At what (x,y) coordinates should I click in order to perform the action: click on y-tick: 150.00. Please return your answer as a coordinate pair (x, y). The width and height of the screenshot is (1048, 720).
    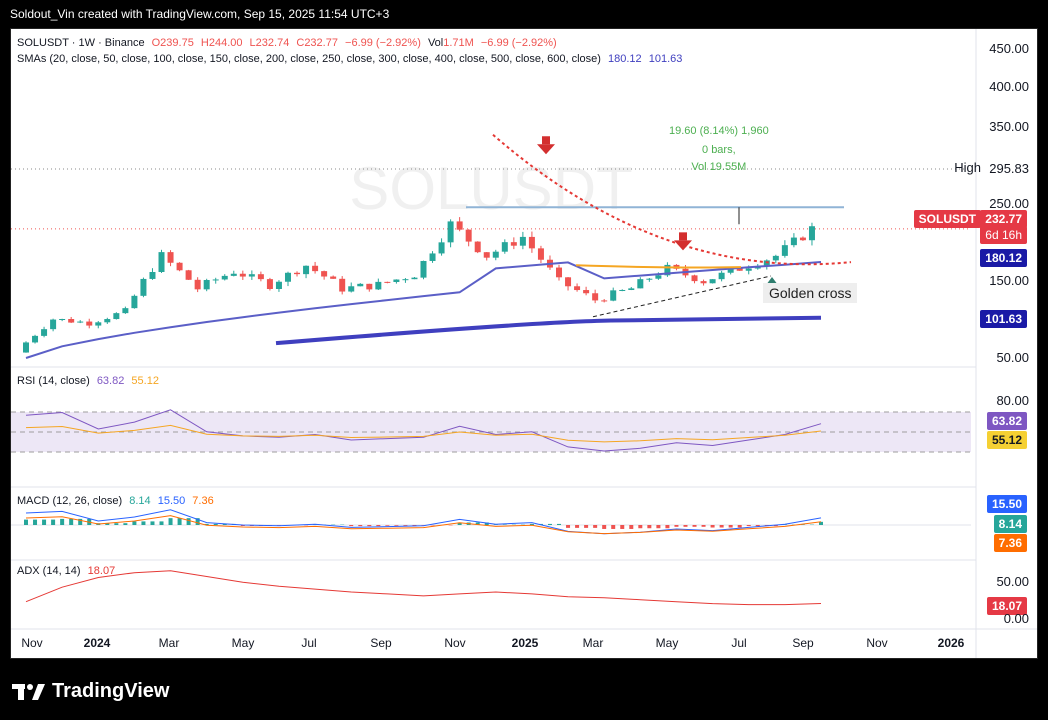
    Looking at the image, I should click on (1009, 280).